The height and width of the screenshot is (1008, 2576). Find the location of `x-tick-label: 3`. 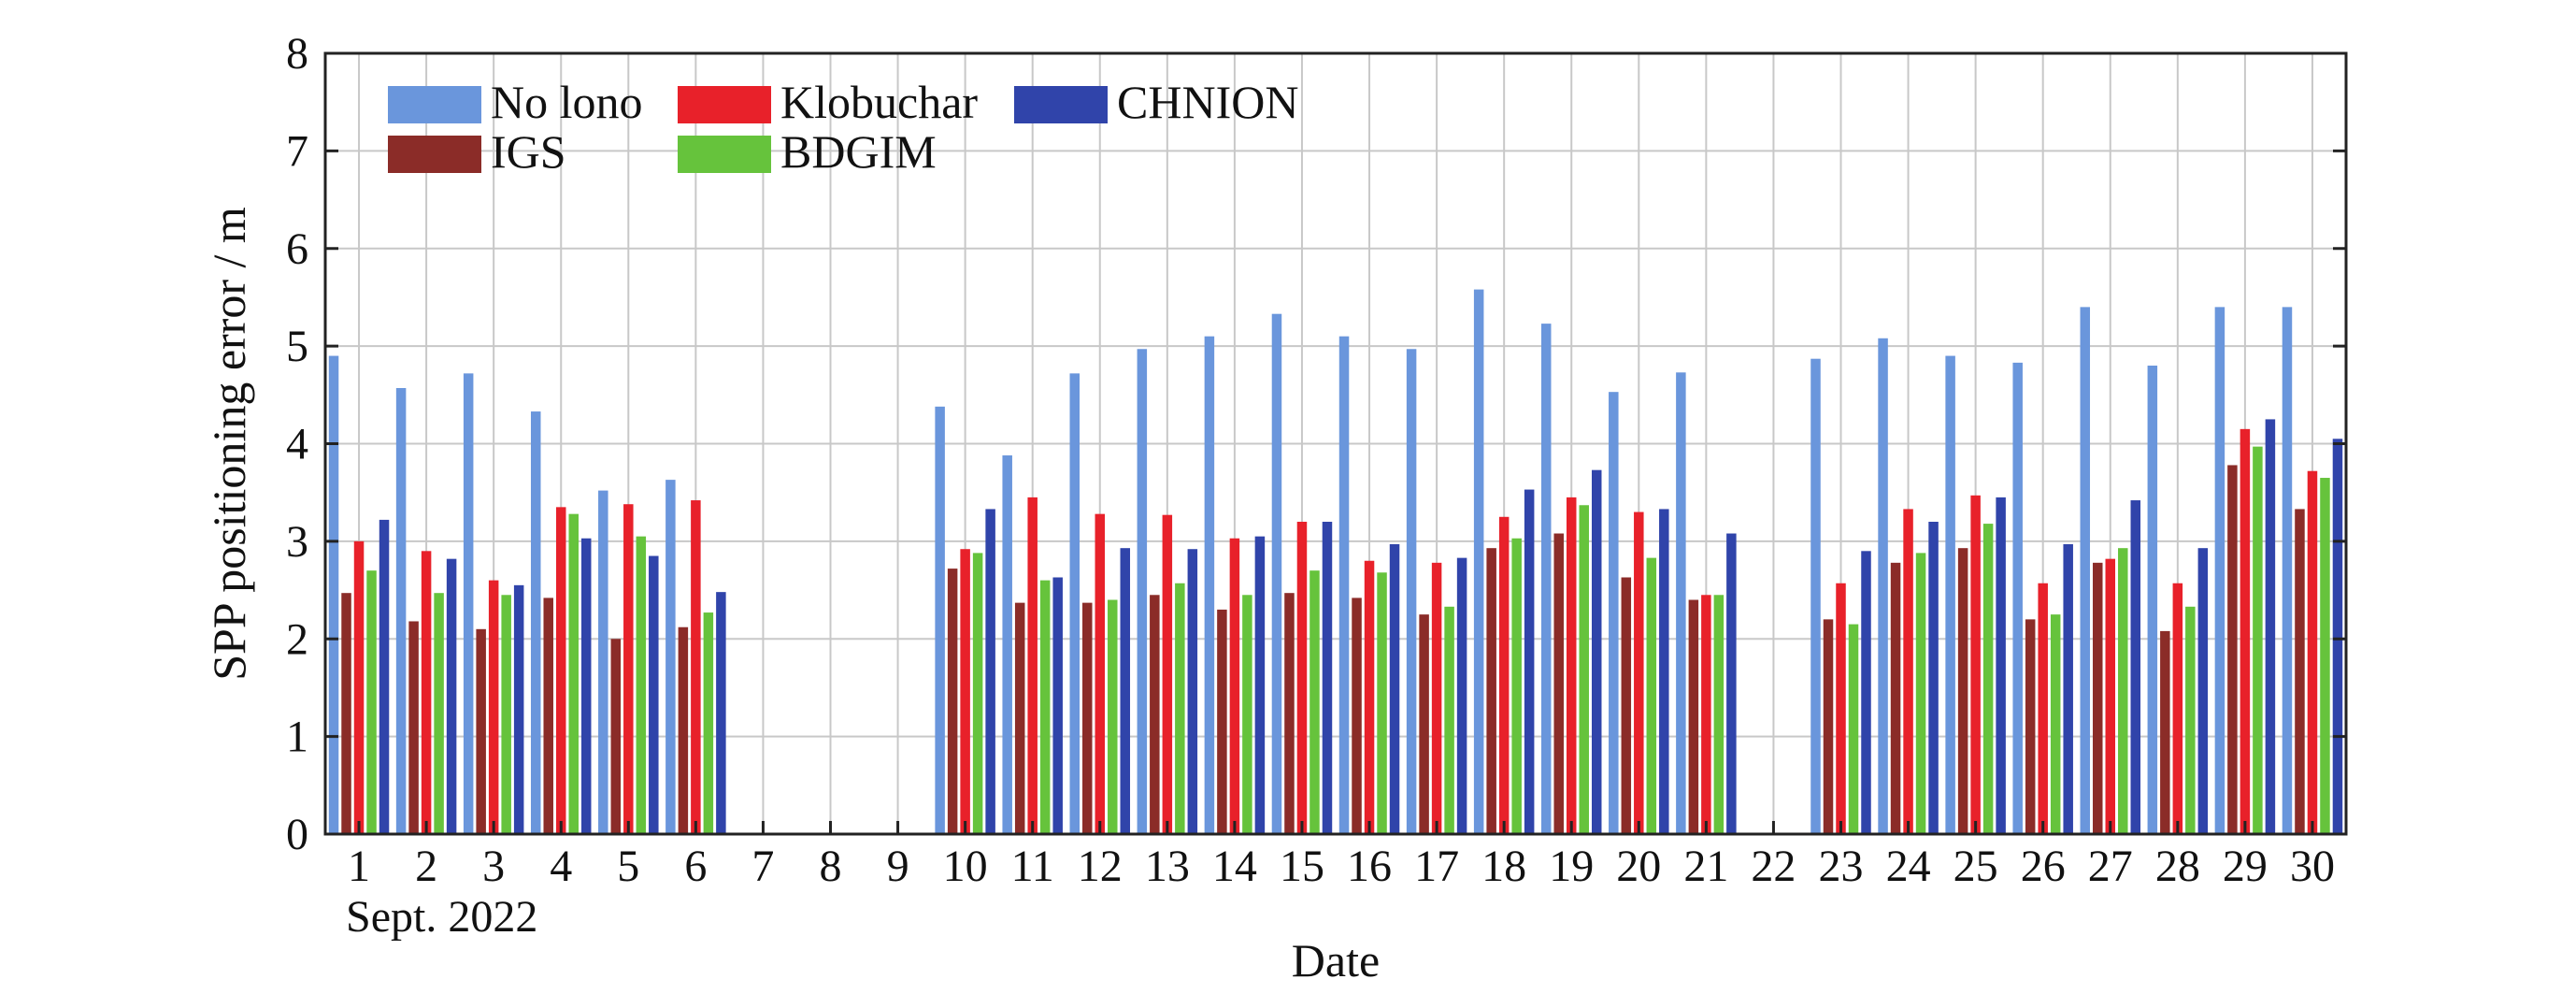

x-tick-label: 3 is located at coordinates (493, 866).